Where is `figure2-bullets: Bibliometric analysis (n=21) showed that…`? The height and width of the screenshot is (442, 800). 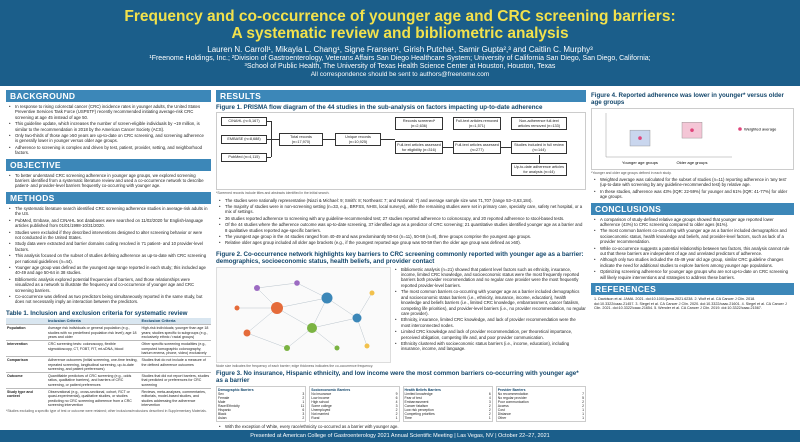 figure2-bullets: Bibliometric analysis (n=21) showed that… is located at coordinates (490, 315).